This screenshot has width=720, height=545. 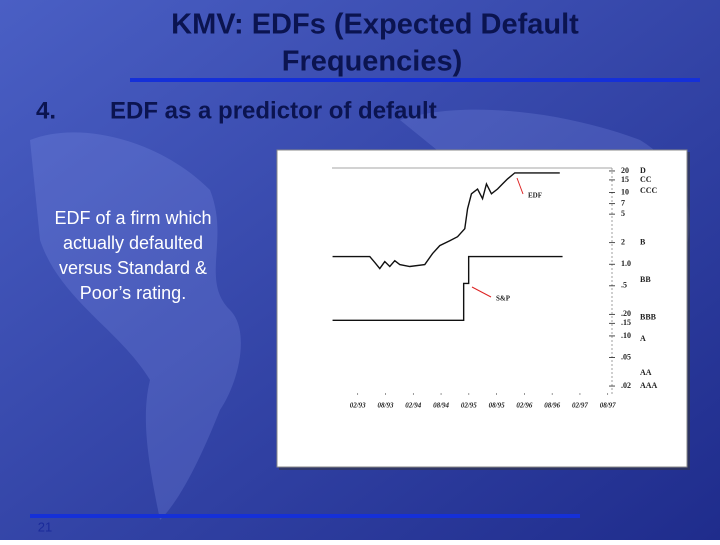 What do you see at coordinates (375, 25) in the screenshot?
I see `title-line: KMV: EDFs (Expected Default` at bounding box center [375, 25].